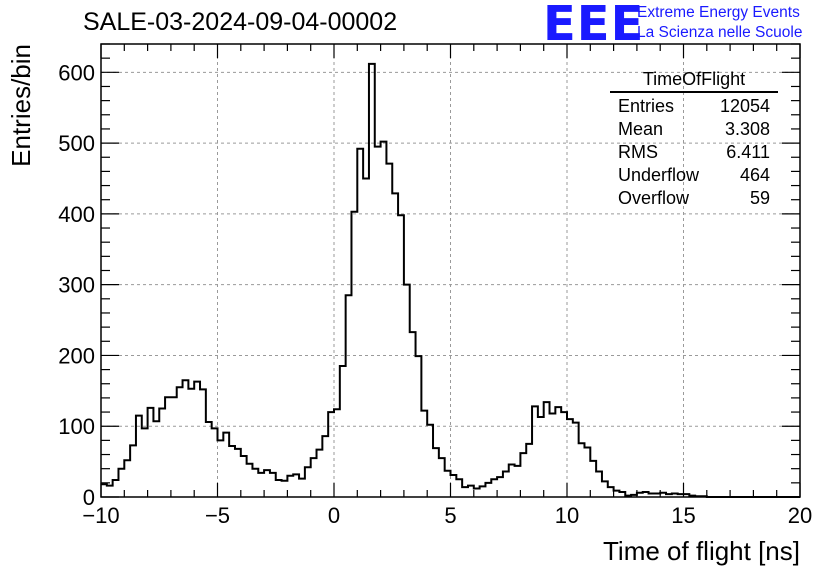 The image size is (836, 572). I want to click on y-tick-label: 400, so click(76, 214).